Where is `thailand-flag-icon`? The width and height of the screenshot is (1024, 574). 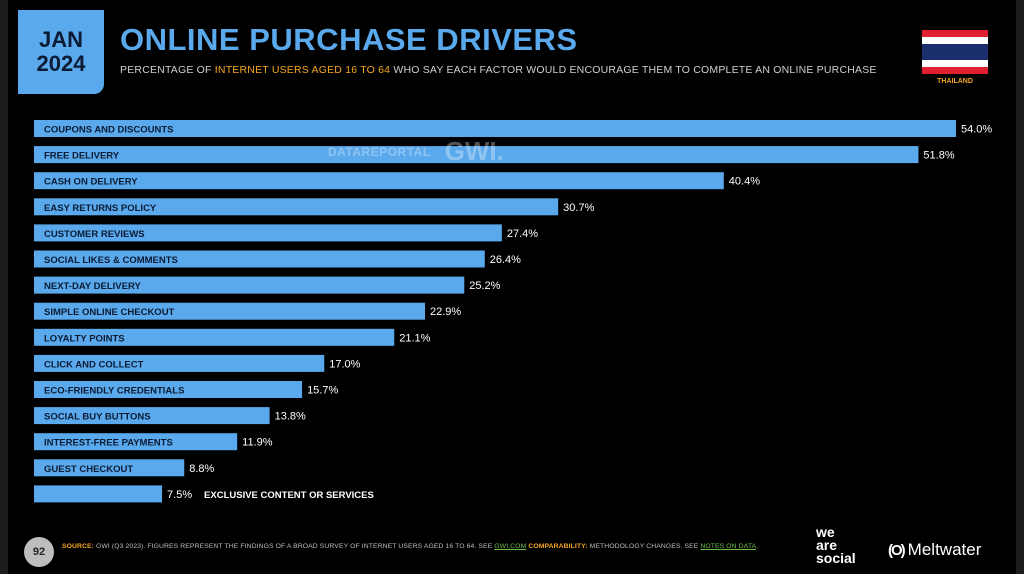 thailand-flag-icon is located at coordinates (955, 52).